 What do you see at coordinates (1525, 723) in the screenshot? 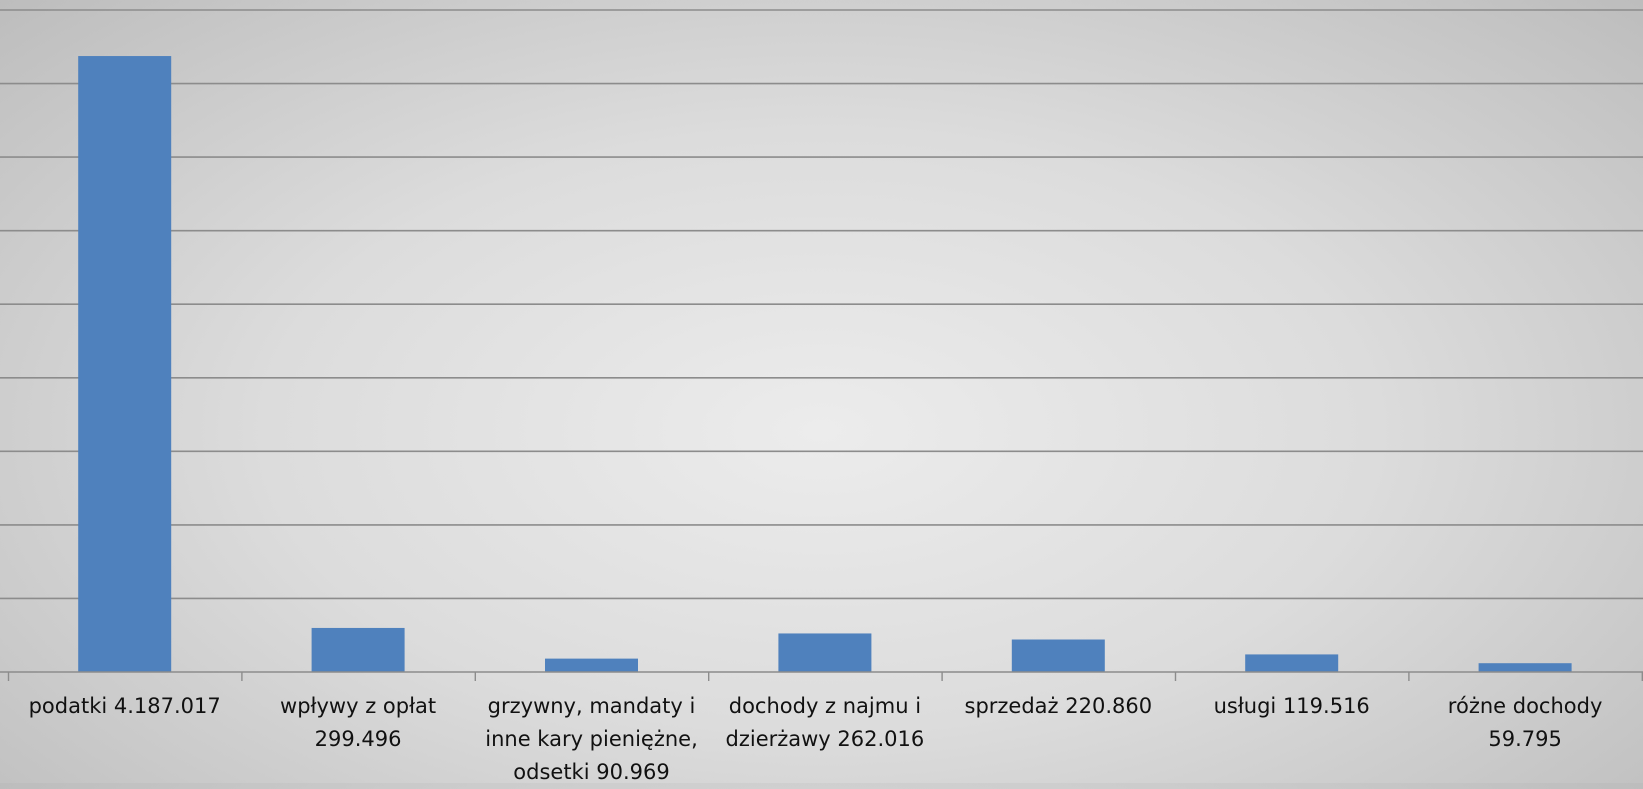
I see `category-label: różne dochody 59.795` at bounding box center [1525, 723].